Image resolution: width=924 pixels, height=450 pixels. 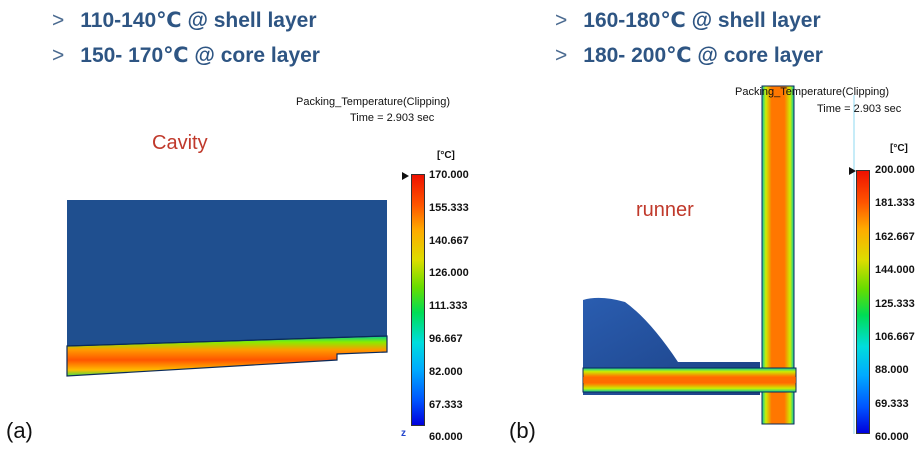 What do you see at coordinates (446, 371) in the screenshot?
I see `panel-a-tick: 82.000` at bounding box center [446, 371].